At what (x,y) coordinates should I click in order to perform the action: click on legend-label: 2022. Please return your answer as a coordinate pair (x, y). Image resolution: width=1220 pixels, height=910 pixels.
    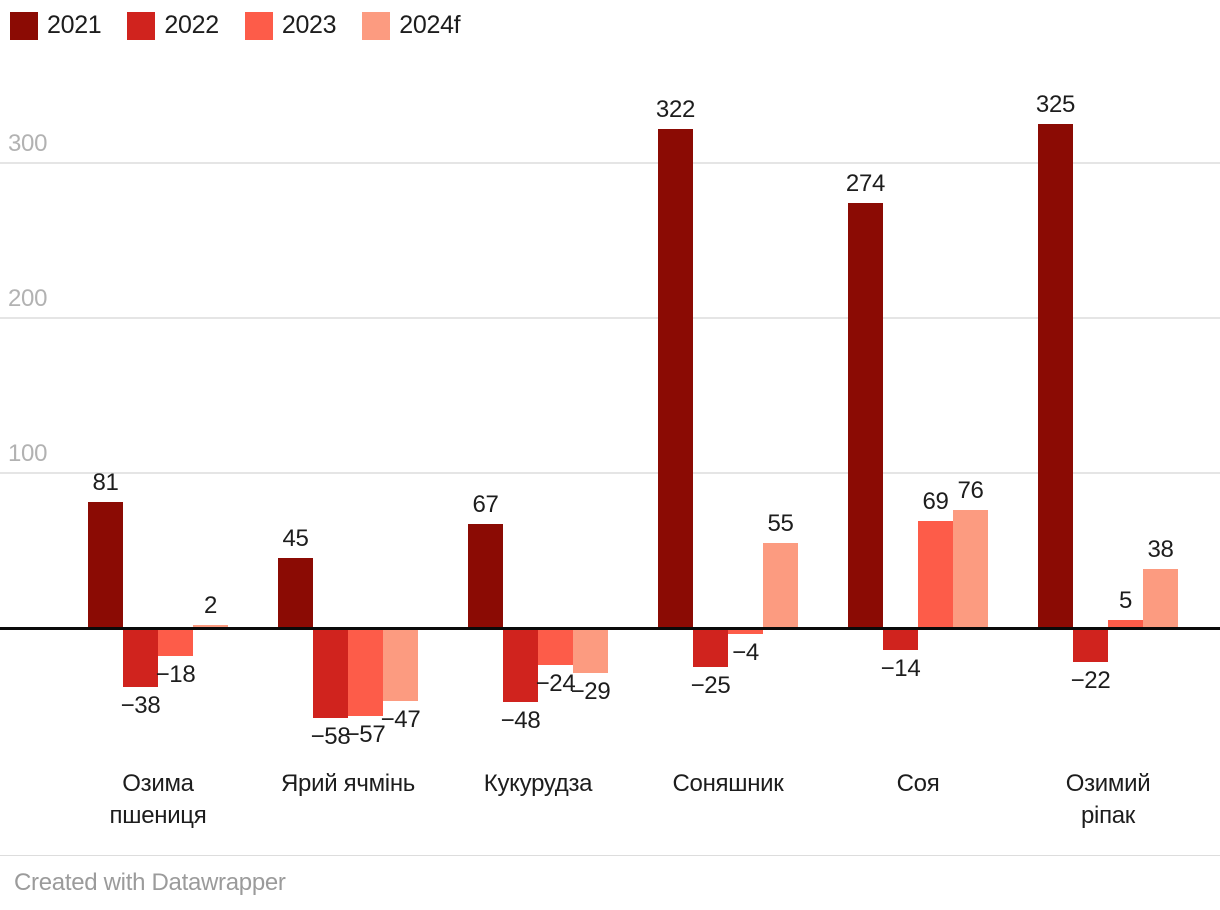
    Looking at the image, I should click on (191, 25).